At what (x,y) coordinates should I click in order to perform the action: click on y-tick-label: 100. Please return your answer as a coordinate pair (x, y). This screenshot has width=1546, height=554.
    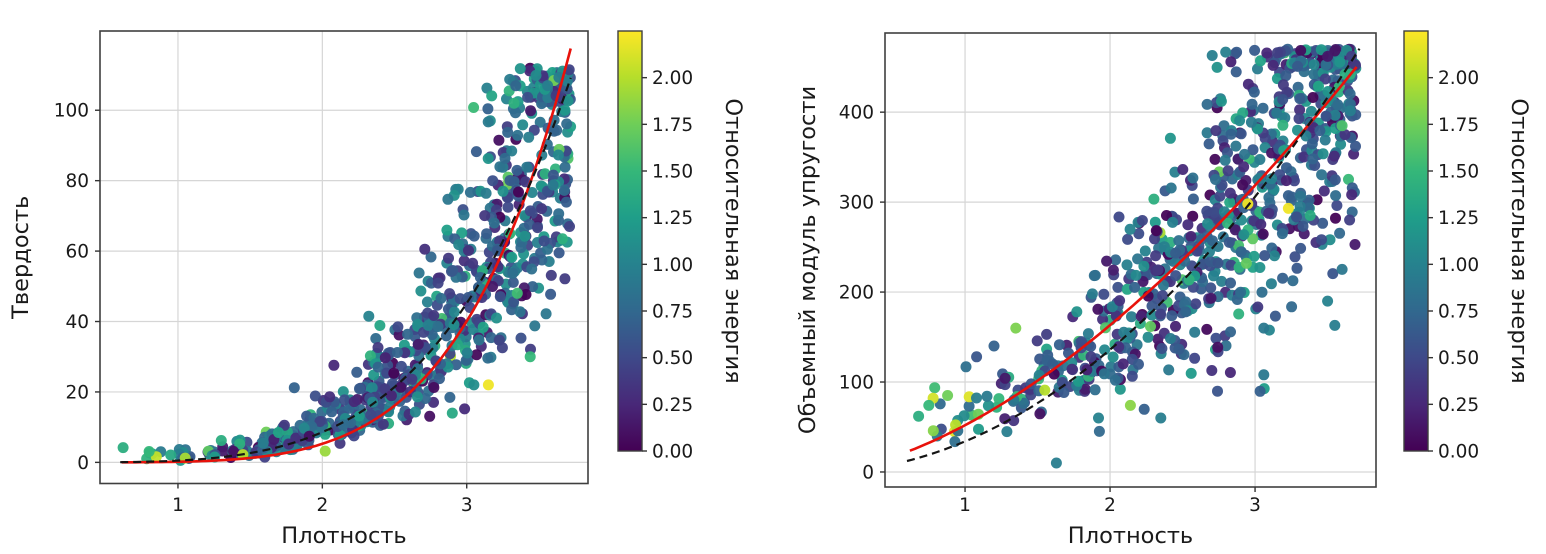
    Looking at the image, I should click on (71, 111).